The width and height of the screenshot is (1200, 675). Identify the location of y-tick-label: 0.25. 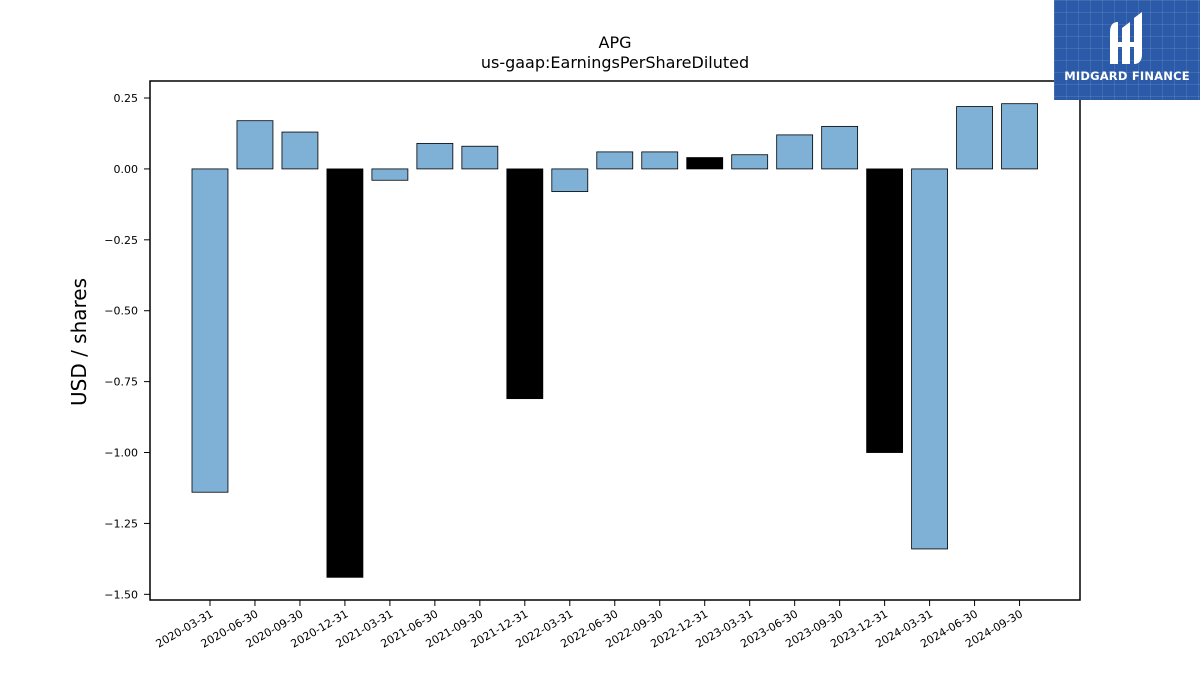
(126, 98).